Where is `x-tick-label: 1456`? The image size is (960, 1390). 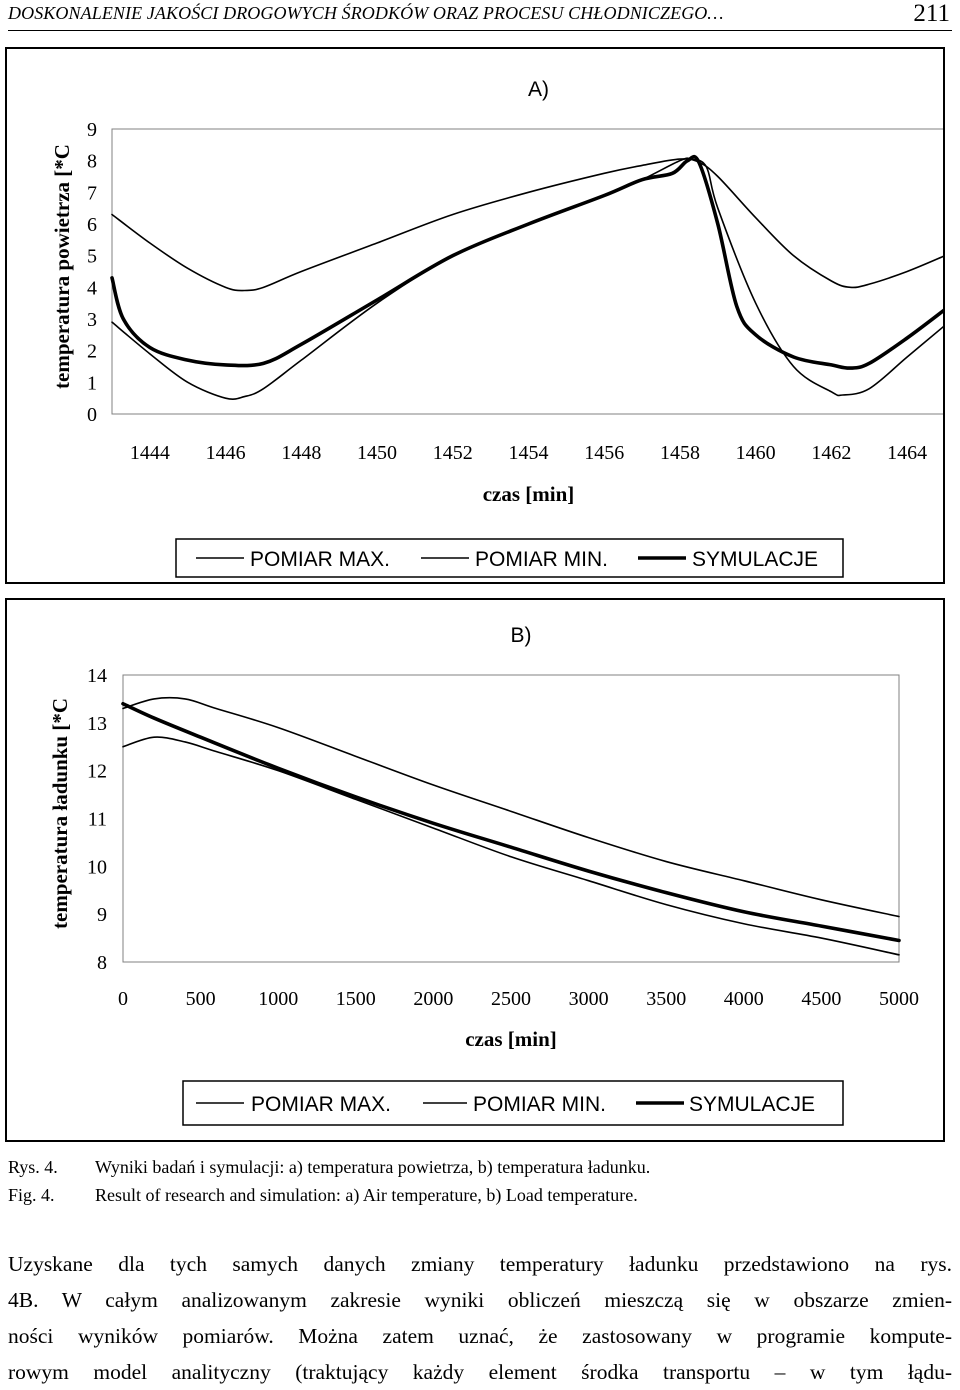 x-tick-label: 1456 is located at coordinates (604, 453).